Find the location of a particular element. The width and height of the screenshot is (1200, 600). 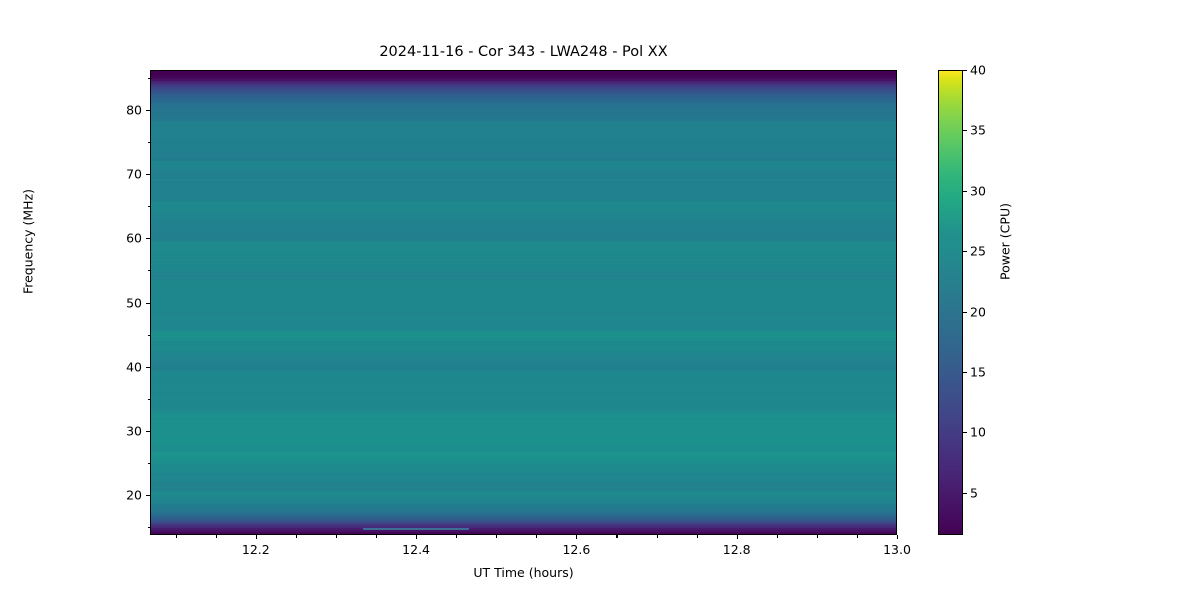

colorbar-tick-label: 5 is located at coordinates (974, 493).